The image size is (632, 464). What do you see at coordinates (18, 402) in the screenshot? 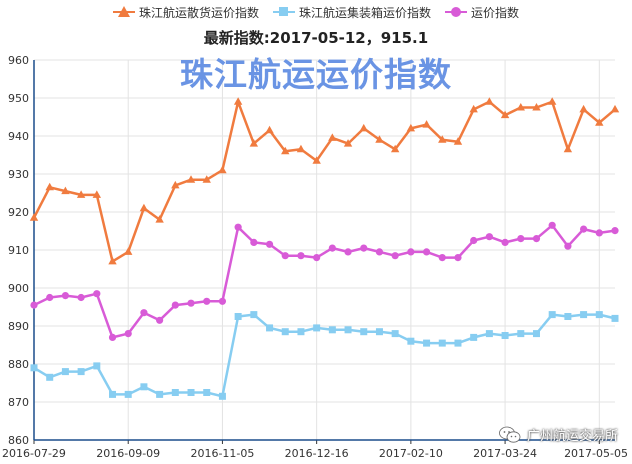
I see `y-tick-label: 870` at bounding box center [18, 402].